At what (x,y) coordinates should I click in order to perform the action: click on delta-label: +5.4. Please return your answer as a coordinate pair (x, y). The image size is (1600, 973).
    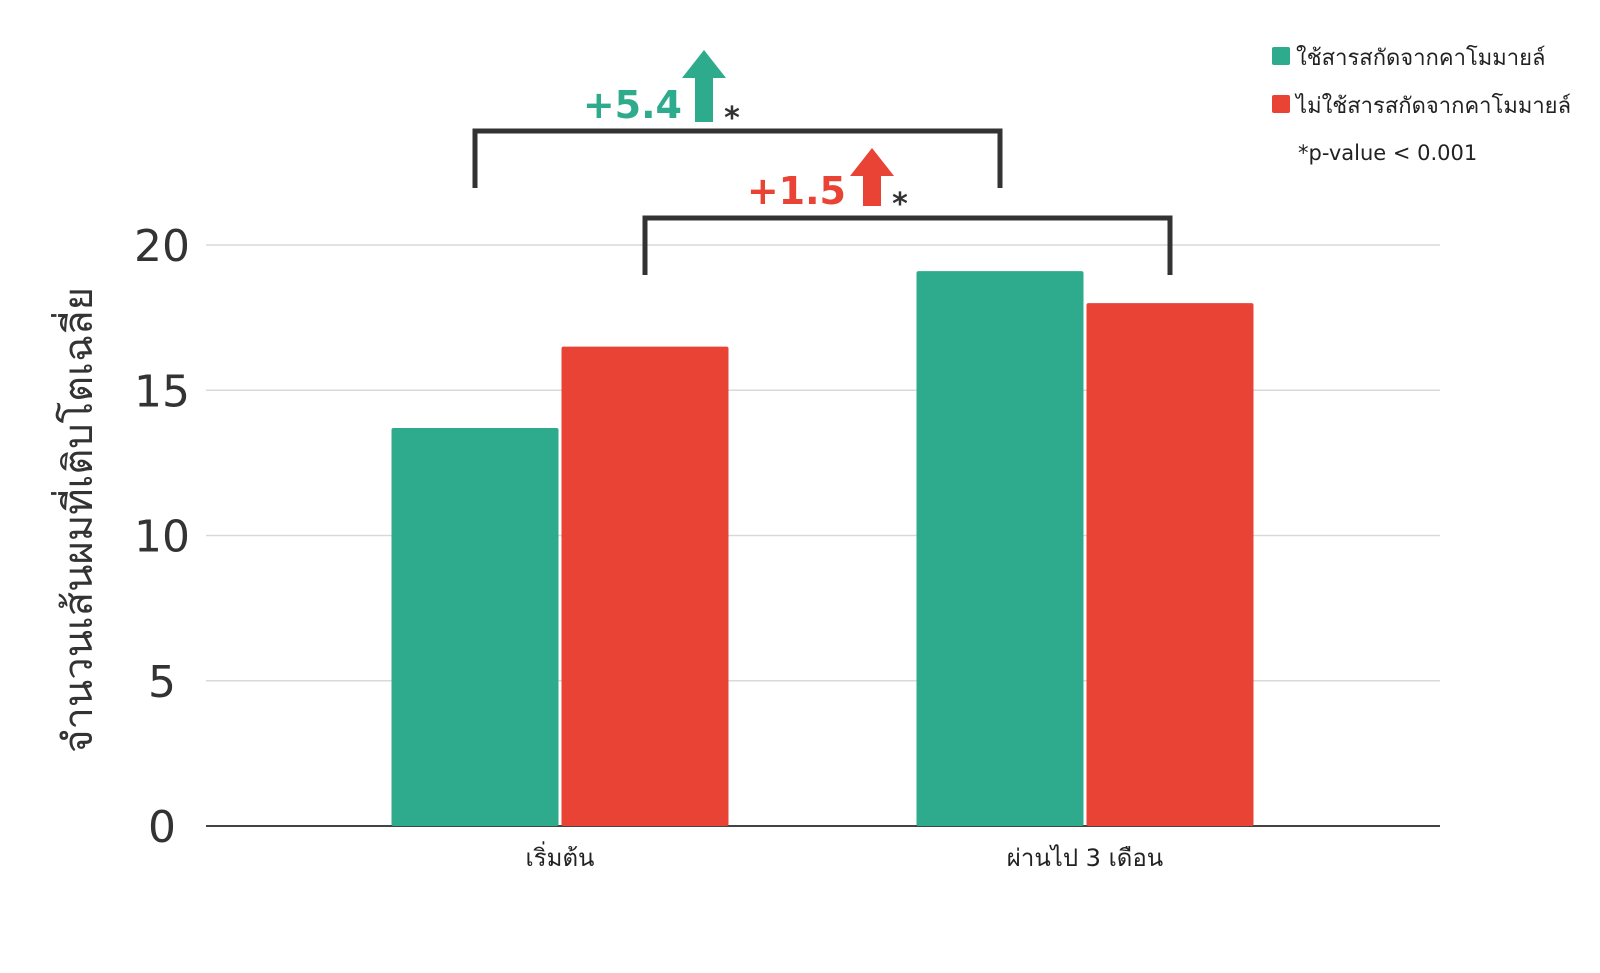
    Looking at the image, I should click on (632, 105).